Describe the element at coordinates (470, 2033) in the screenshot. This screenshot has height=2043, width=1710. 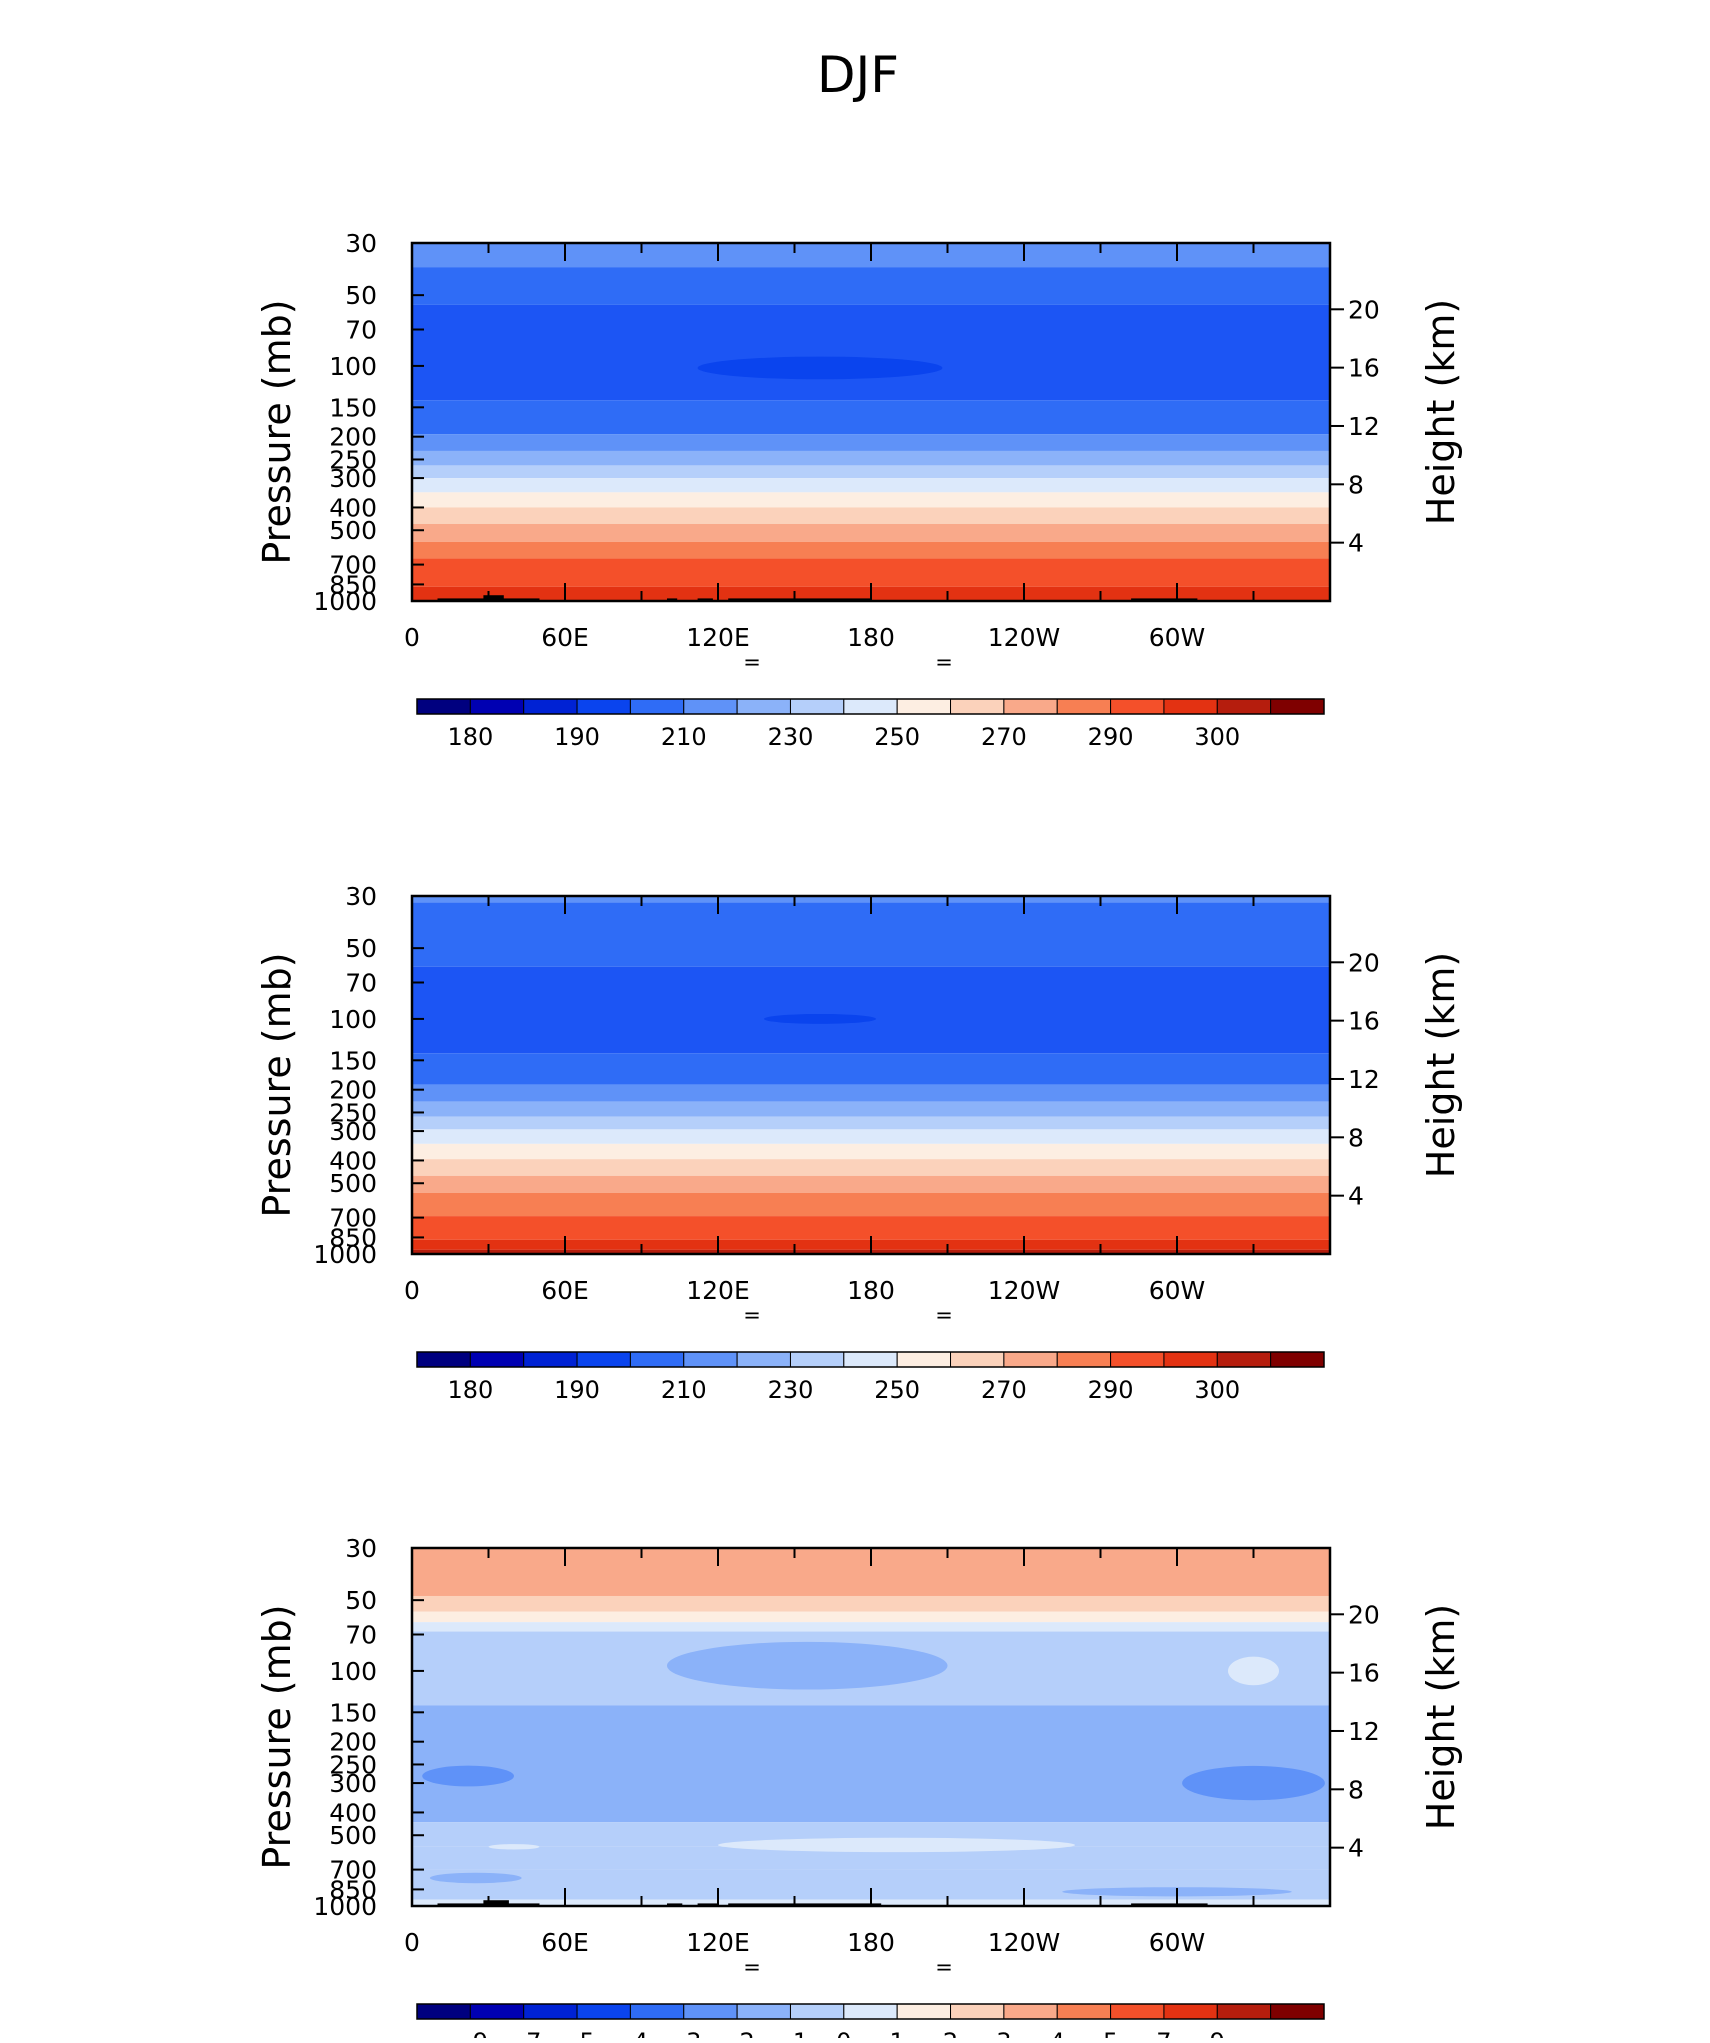
I see `colorbar-label: −9` at that location.